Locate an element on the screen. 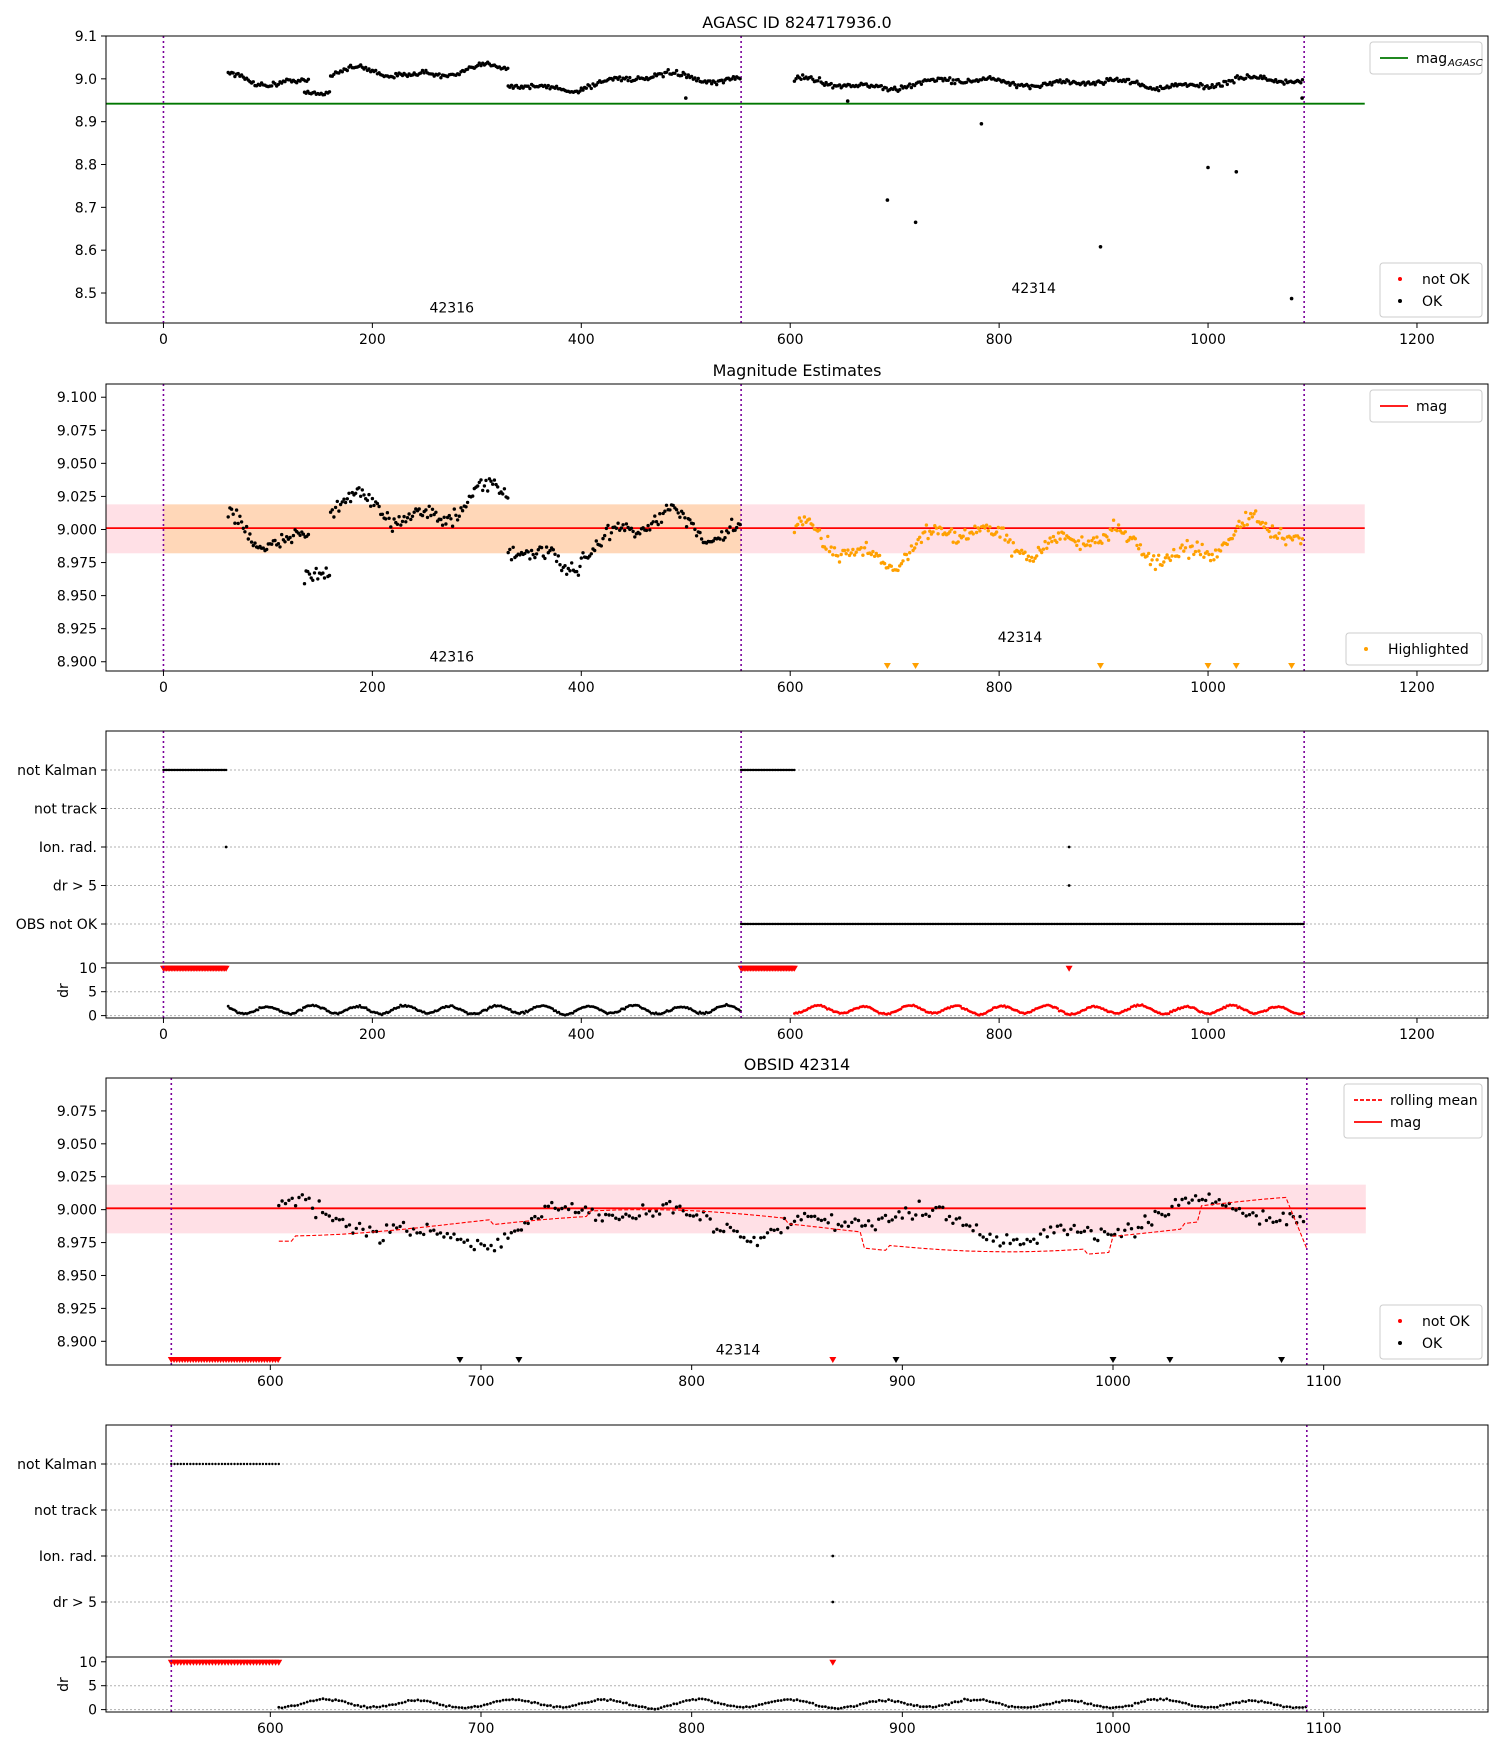  obsid-label: 42316 is located at coordinates (451, 308).